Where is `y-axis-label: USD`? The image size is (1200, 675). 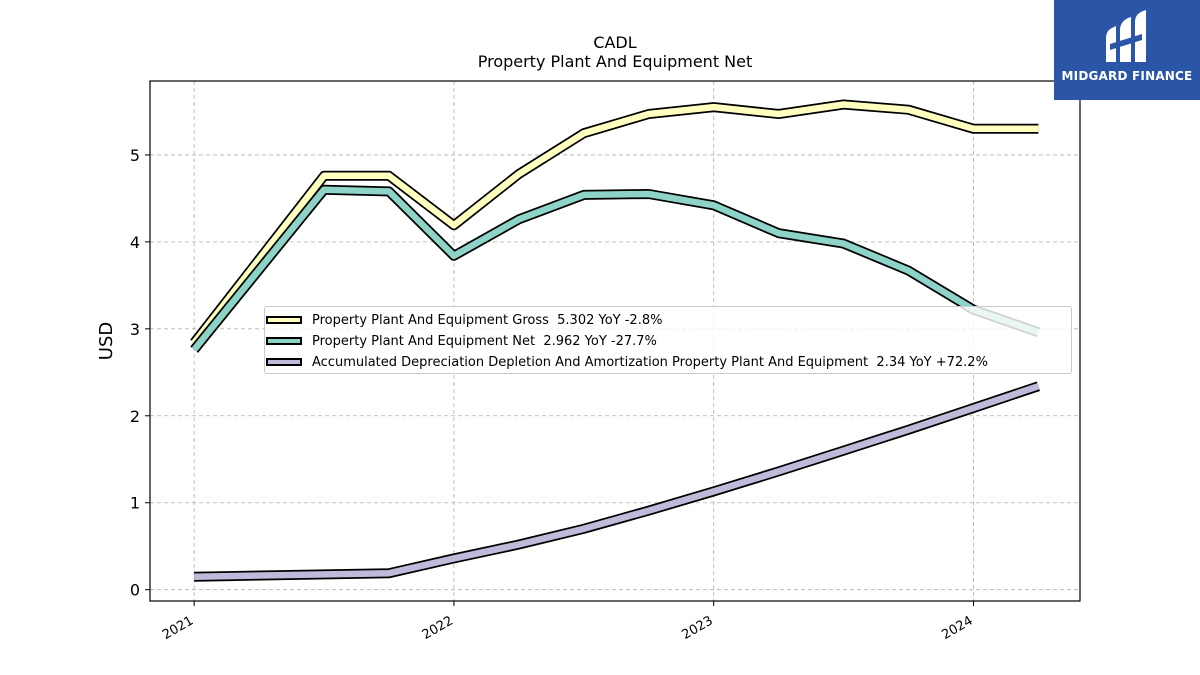
y-axis-label: USD is located at coordinates (106, 341).